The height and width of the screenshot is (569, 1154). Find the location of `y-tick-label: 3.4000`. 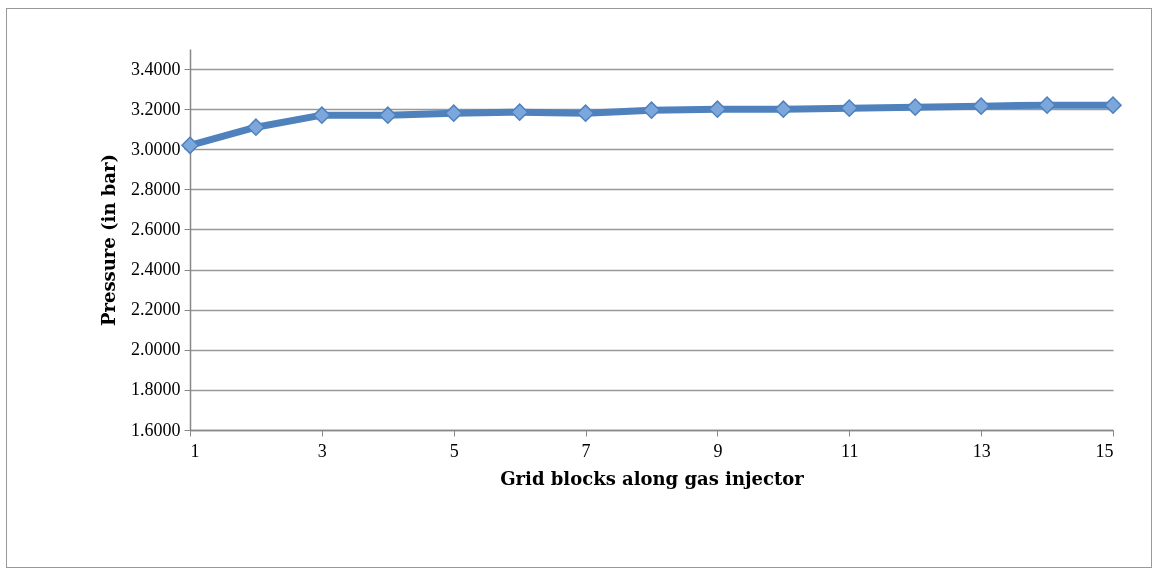

y-tick-label: 3.4000 is located at coordinates (156, 68).